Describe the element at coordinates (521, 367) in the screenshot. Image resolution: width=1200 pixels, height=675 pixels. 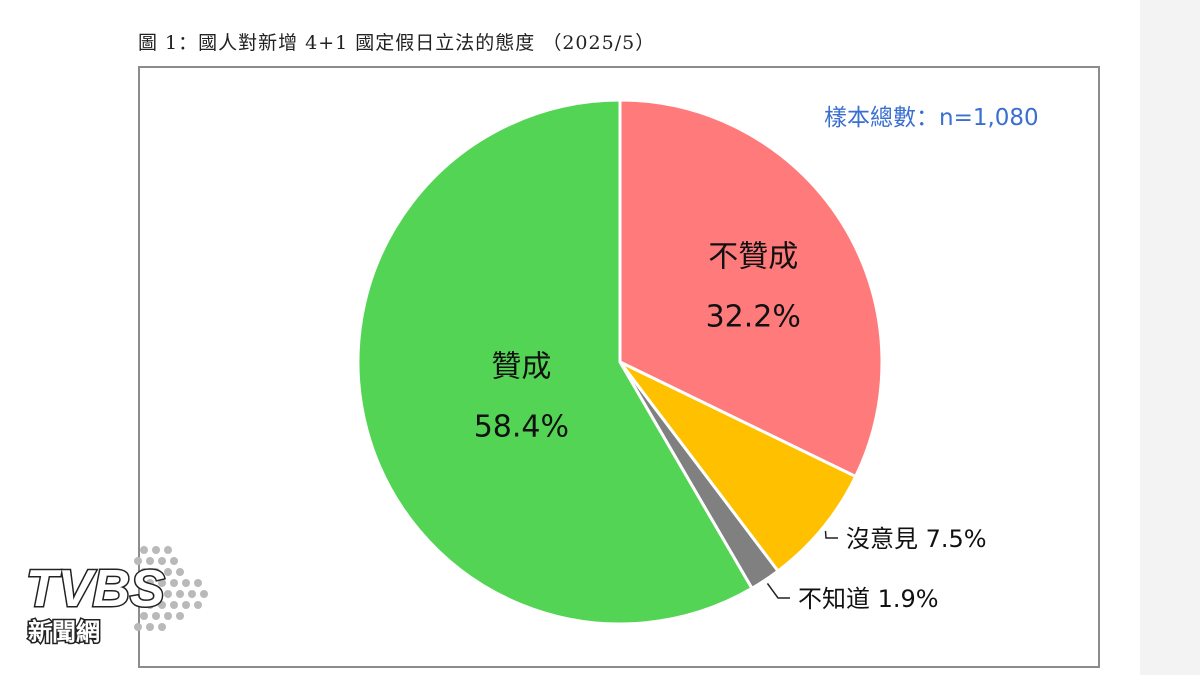
I see `slice-label-agree: 贊成` at that location.